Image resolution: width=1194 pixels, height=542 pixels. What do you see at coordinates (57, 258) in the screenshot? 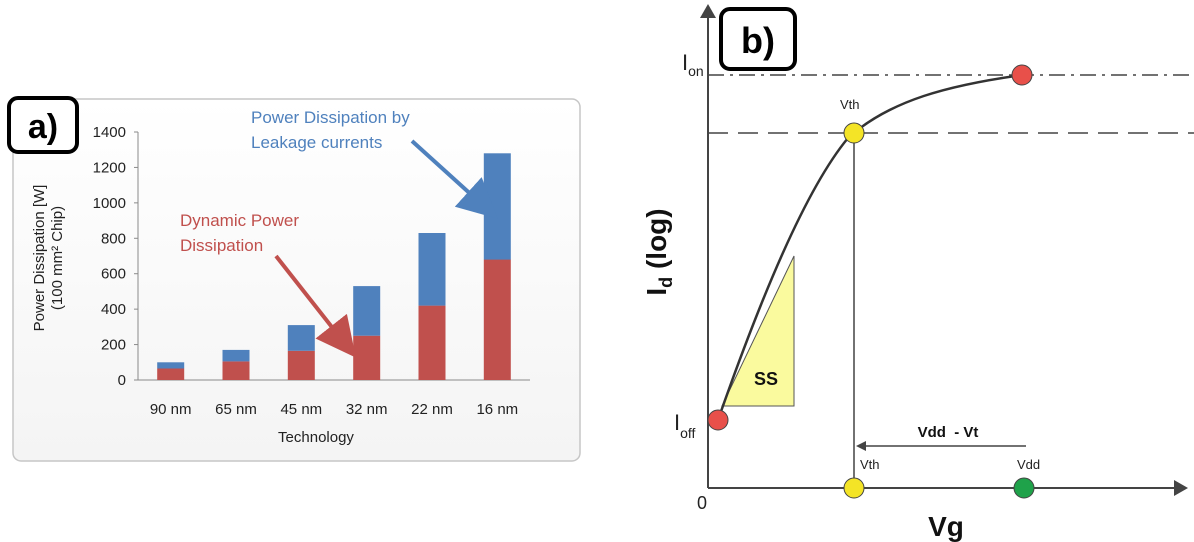
I see `y-axis-label-line2: (100 mm² Chip)` at bounding box center [57, 258].